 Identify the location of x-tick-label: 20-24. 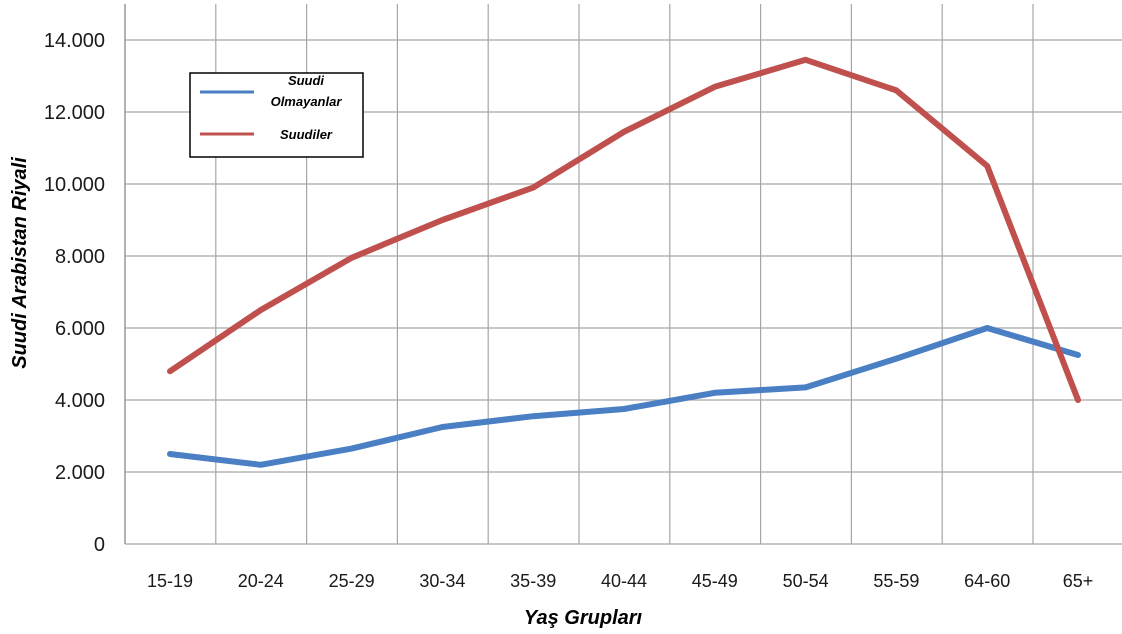
(261, 581).